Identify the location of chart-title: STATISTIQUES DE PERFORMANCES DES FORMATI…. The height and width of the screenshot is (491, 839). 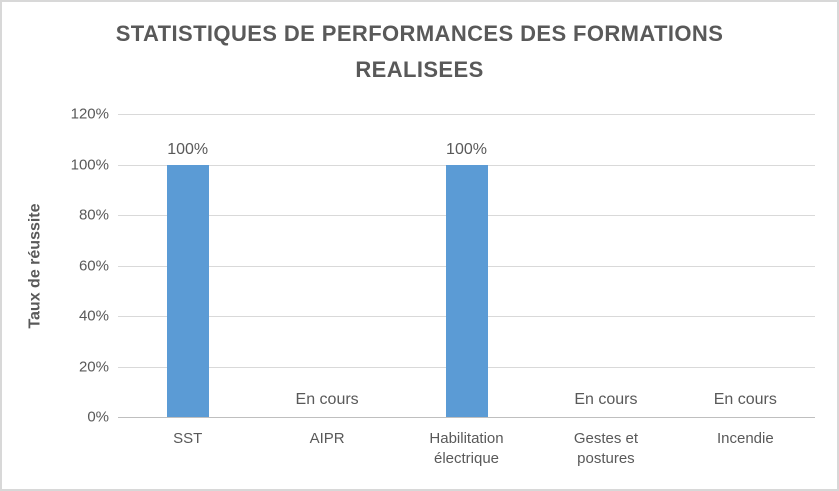
(419, 51).